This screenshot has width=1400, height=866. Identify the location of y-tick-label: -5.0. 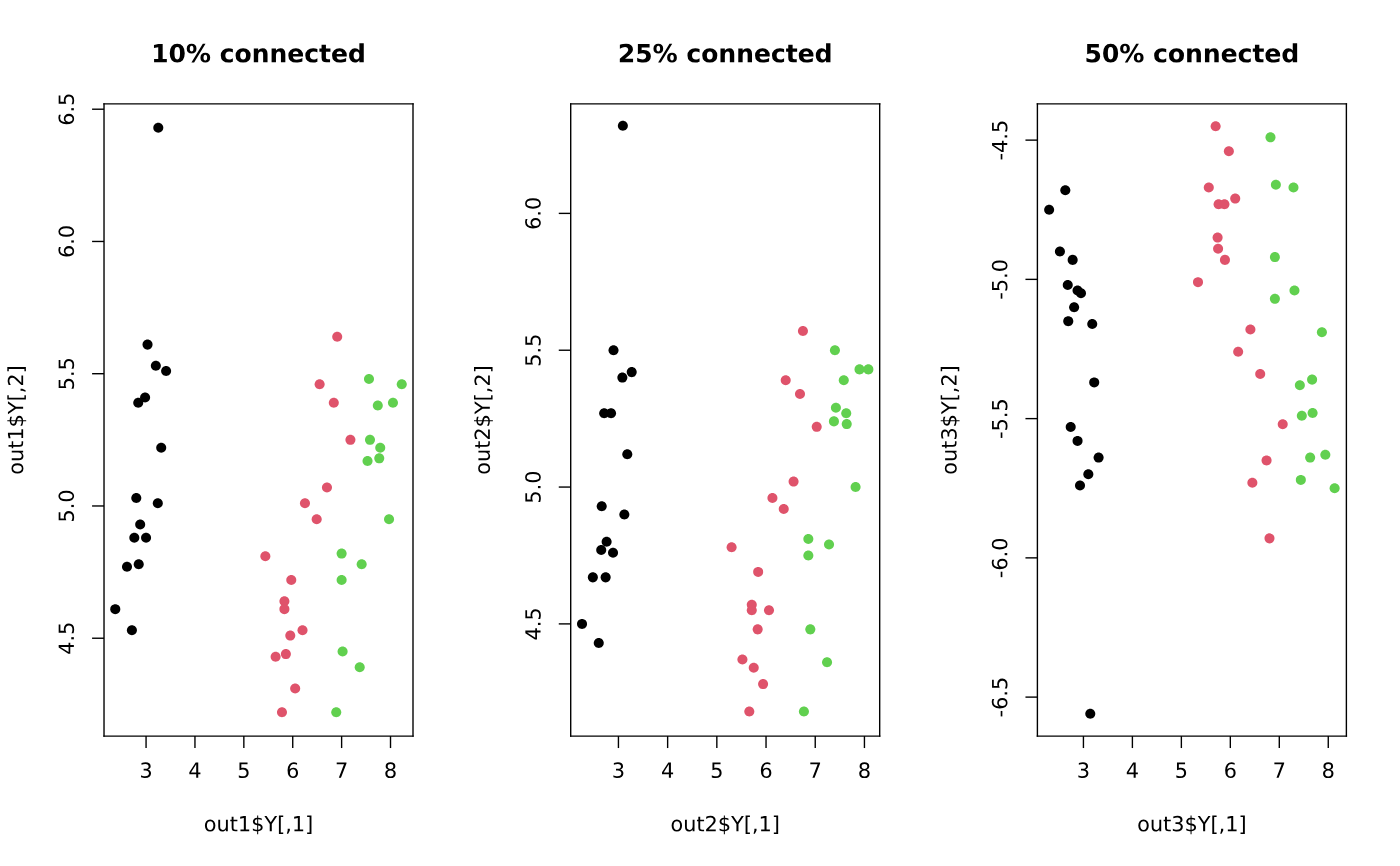
(999, 279).